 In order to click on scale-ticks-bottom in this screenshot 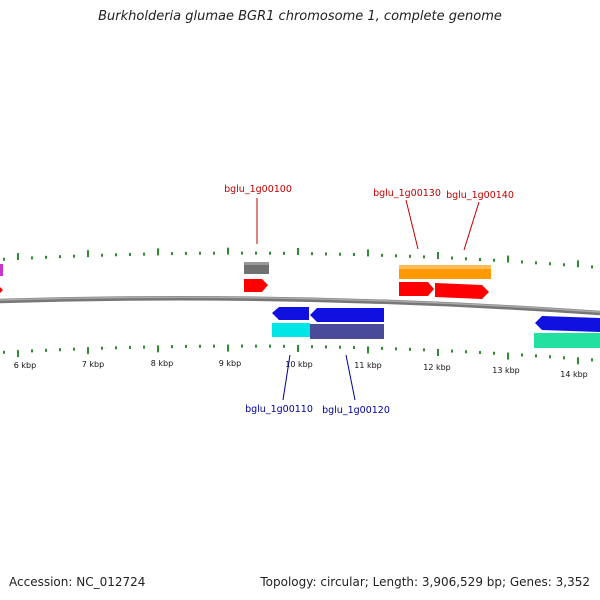, I will do `click(298, 354)`.